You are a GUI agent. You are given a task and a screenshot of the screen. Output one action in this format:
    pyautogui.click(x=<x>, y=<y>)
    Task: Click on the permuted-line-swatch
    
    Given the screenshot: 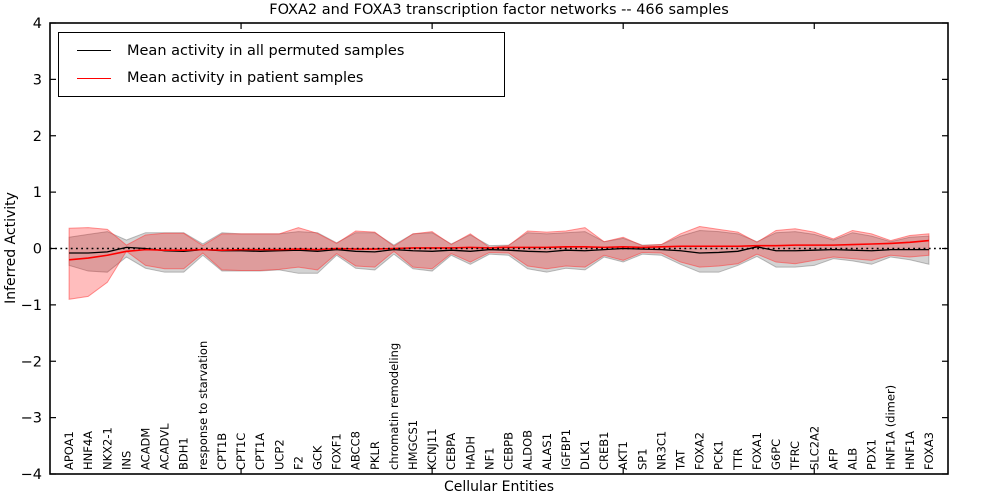 What is the action you would take?
    pyautogui.click(x=94, y=51)
    